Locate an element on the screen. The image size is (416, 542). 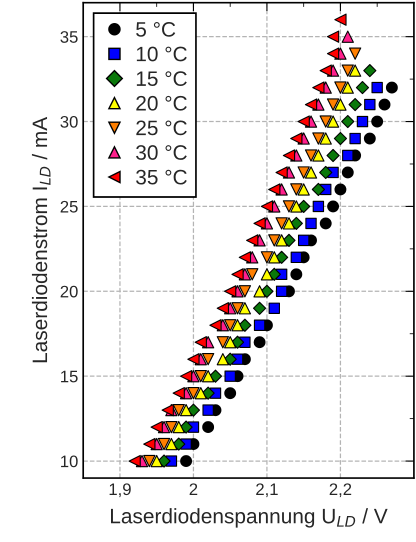
x-tick-label: 1,9 is located at coordinates (120, 490).